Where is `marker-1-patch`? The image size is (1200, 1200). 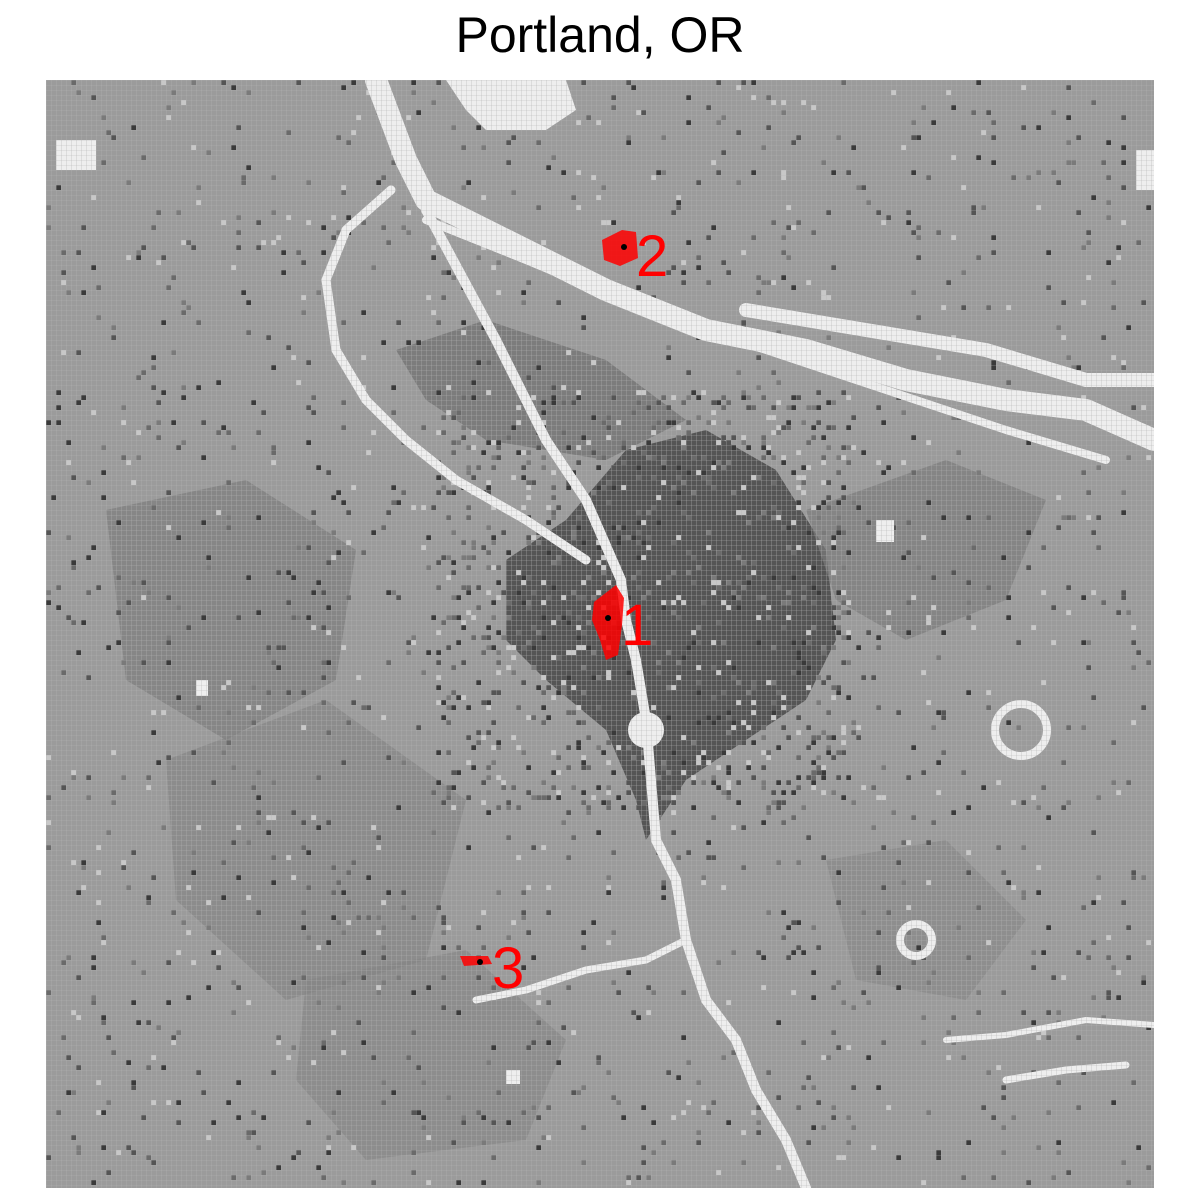
marker-1-patch is located at coordinates (608, 622).